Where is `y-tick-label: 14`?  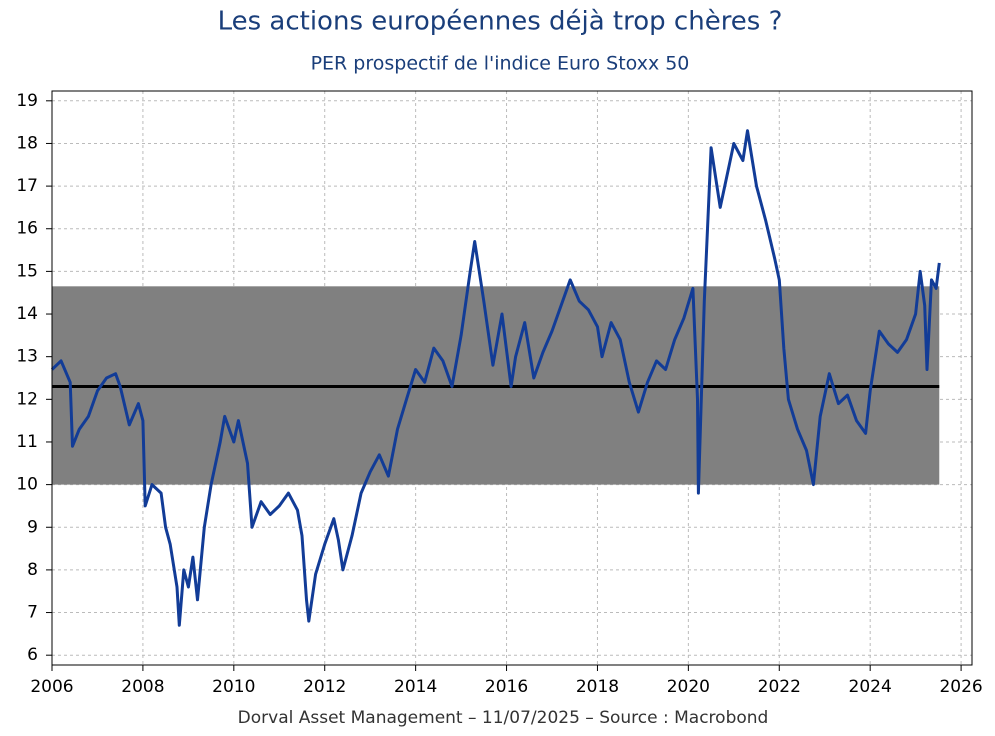
y-tick-label: 14 is located at coordinates (27, 314).